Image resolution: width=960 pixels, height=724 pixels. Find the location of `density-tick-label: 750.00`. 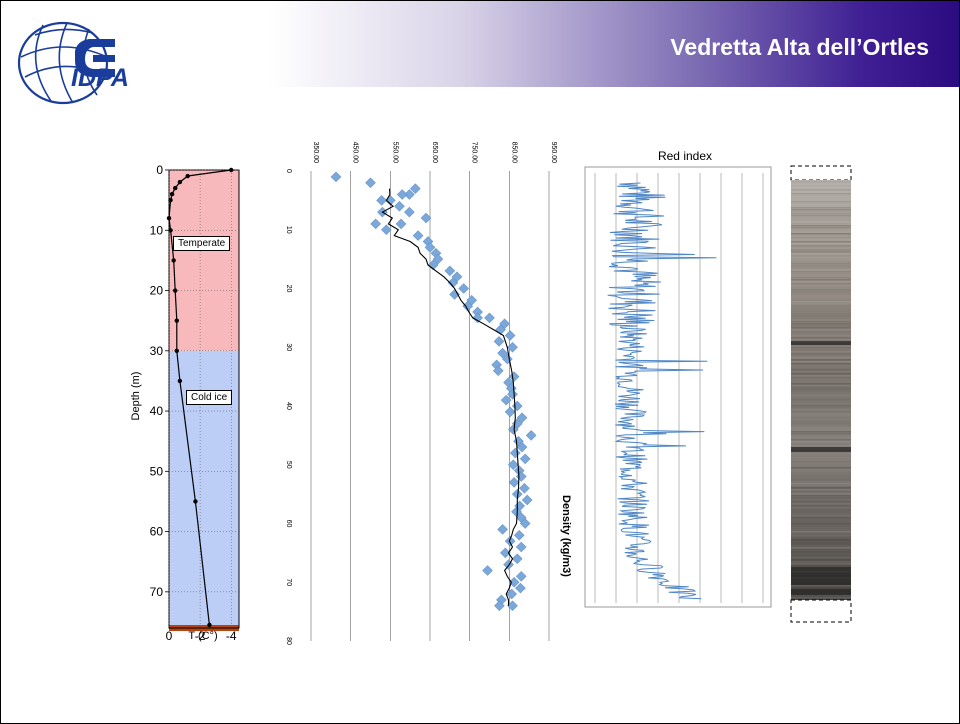

density-tick-label: 750.00 is located at coordinates (474, 153).